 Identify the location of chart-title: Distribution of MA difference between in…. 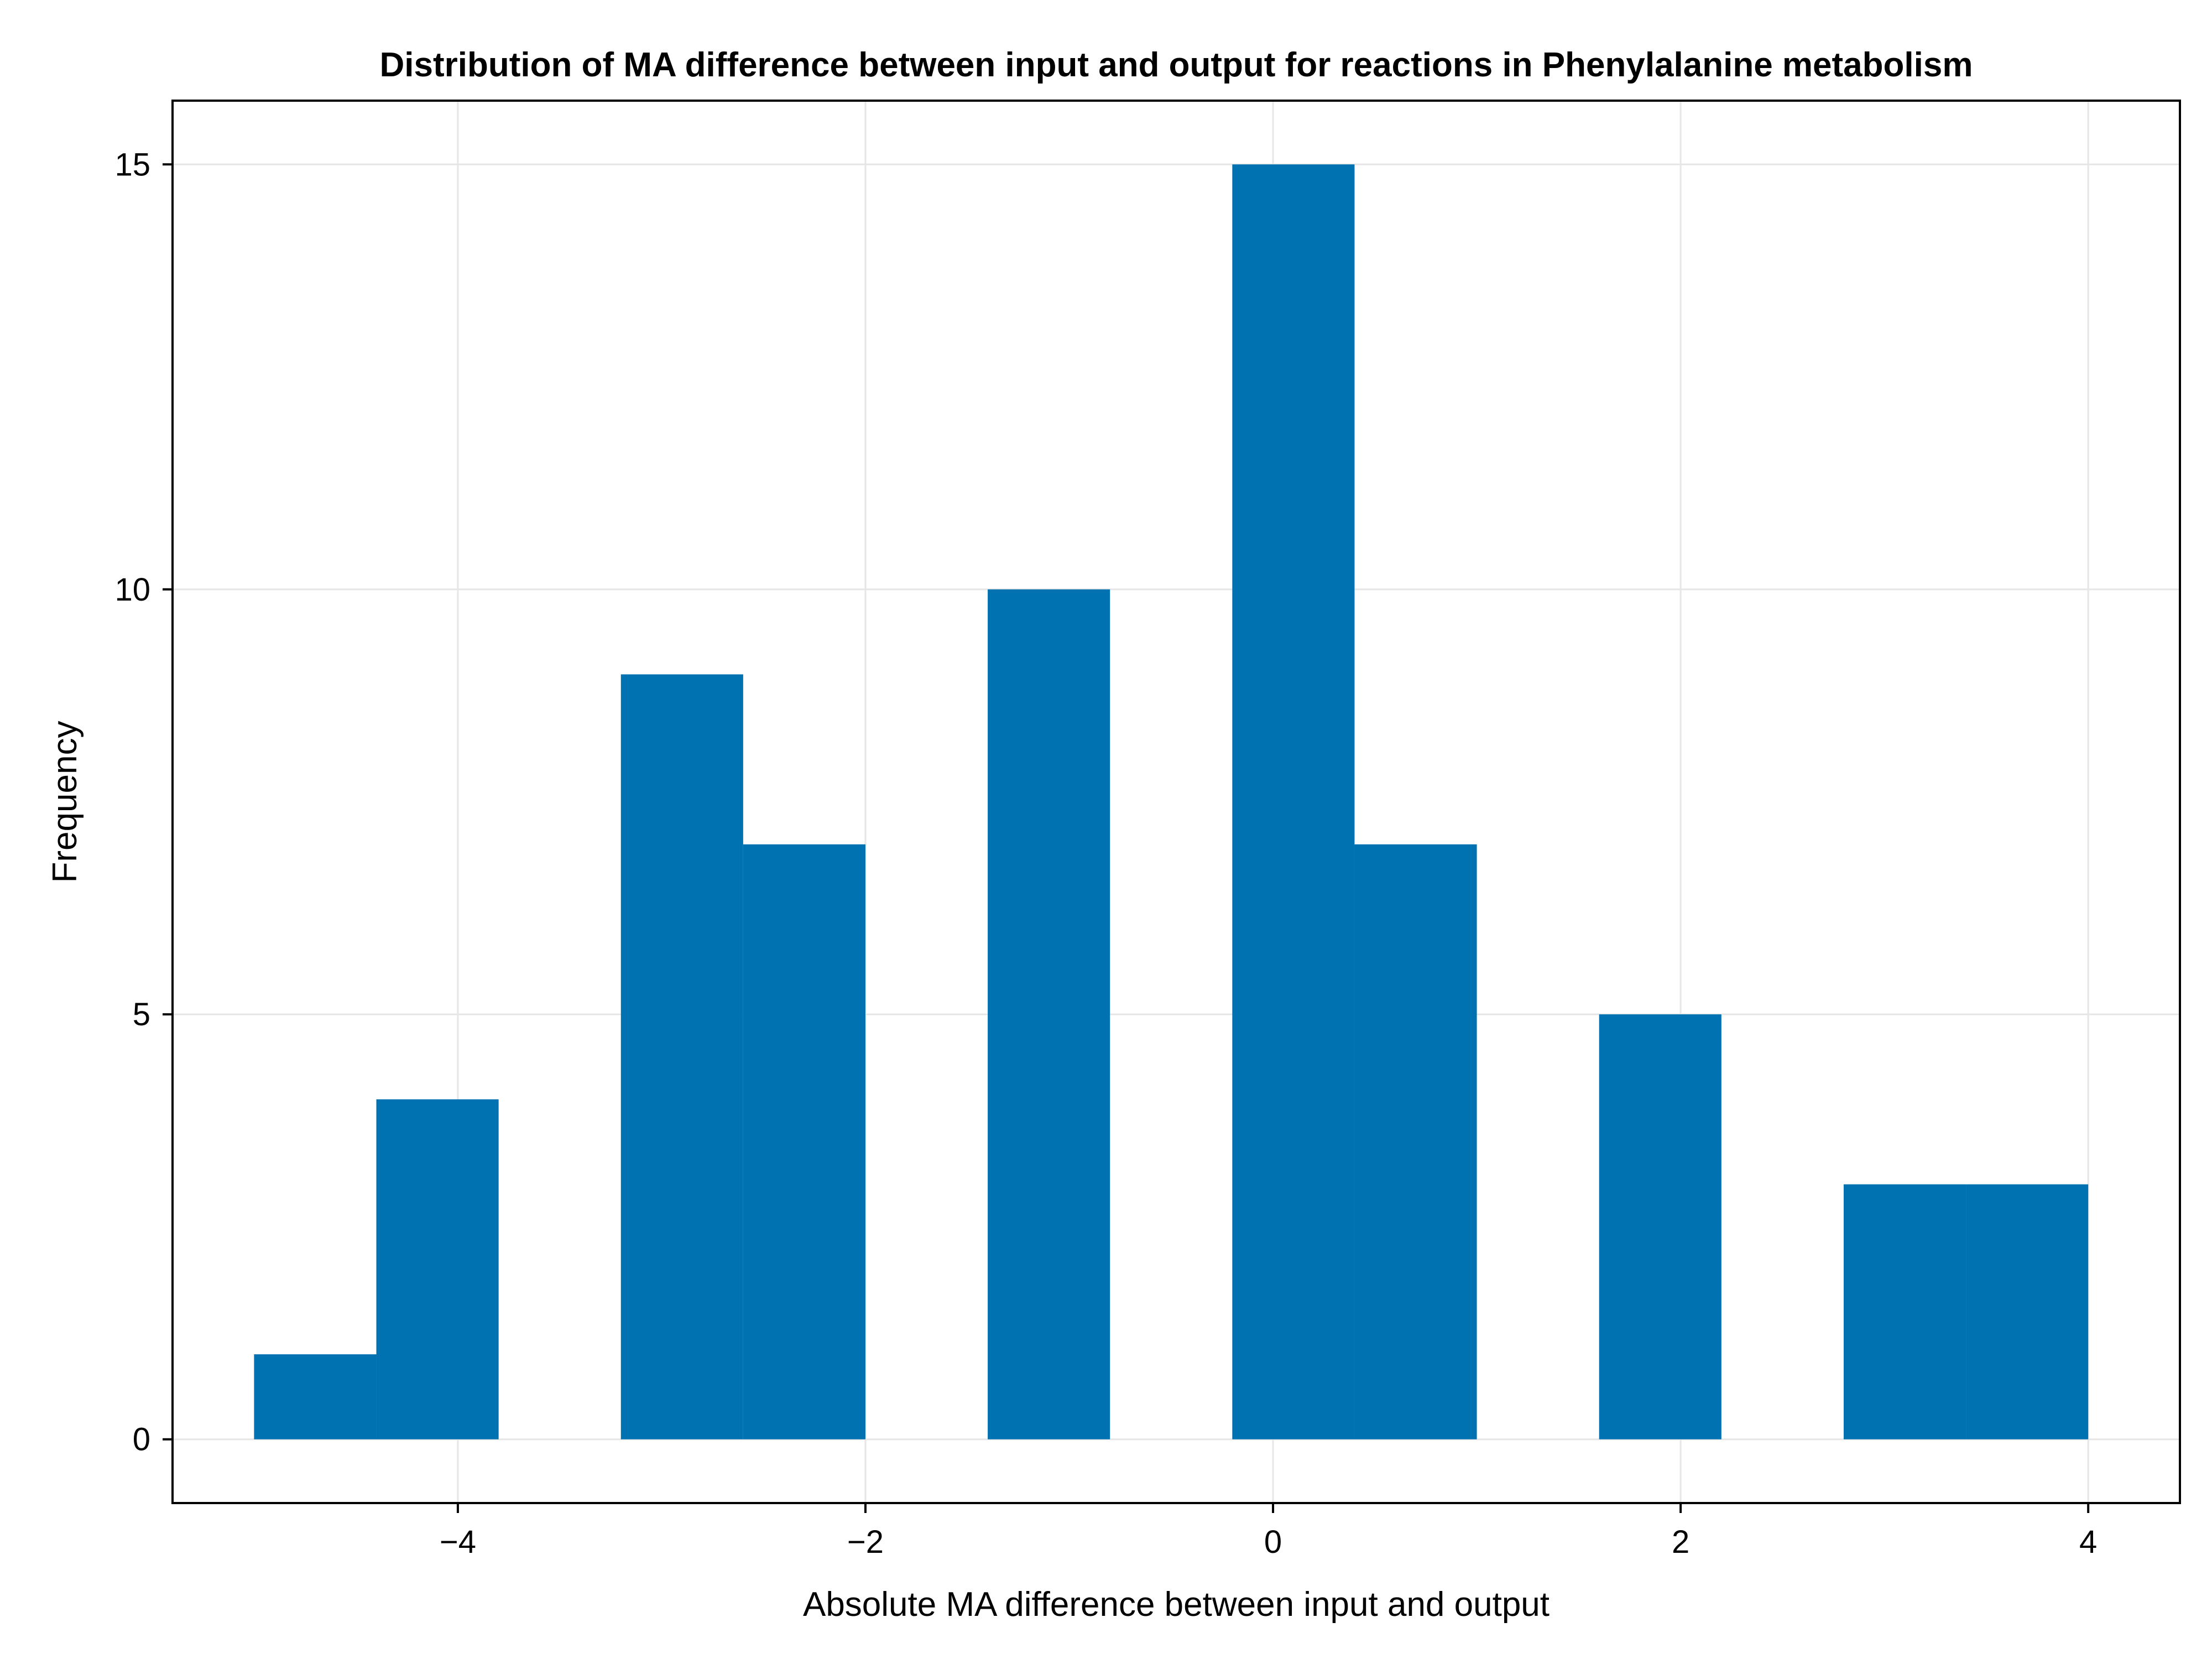
(1177, 65).